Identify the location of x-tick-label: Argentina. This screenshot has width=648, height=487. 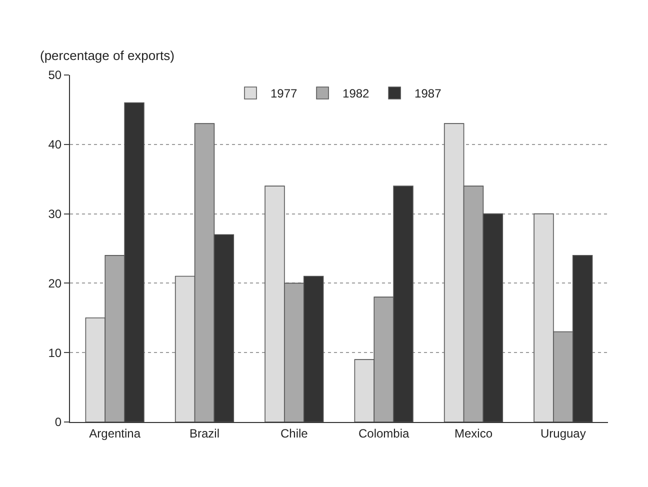
(115, 433).